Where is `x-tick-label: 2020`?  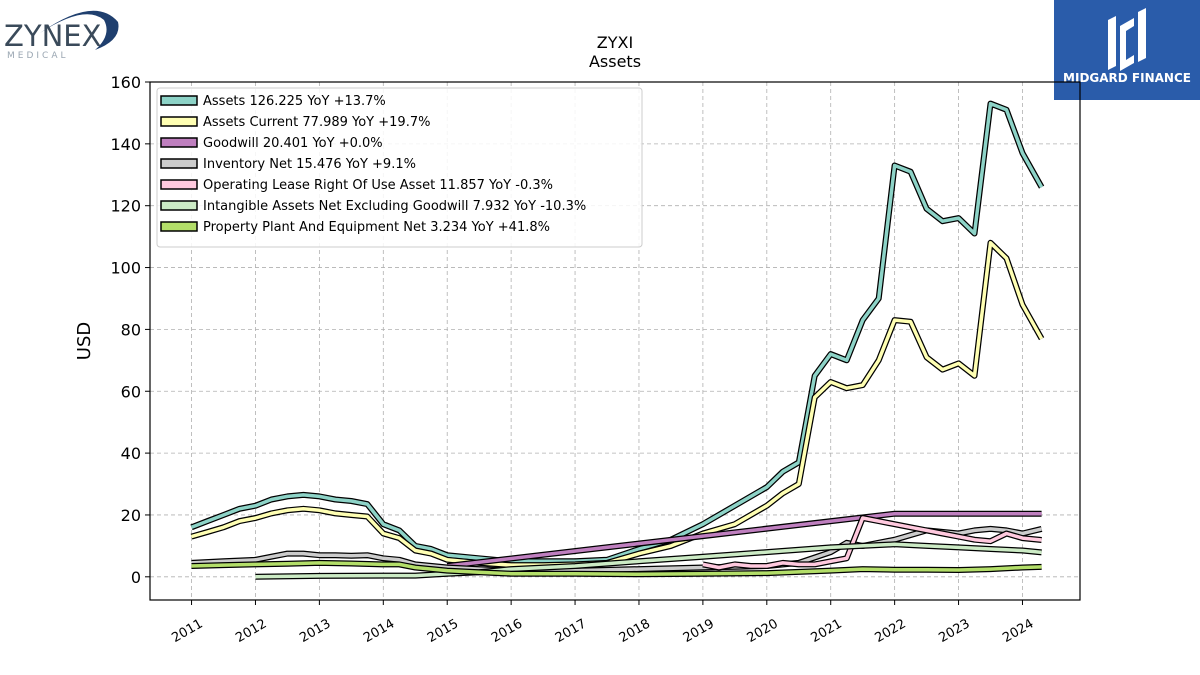
x-tick-label: 2020 is located at coordinates (763, 631).